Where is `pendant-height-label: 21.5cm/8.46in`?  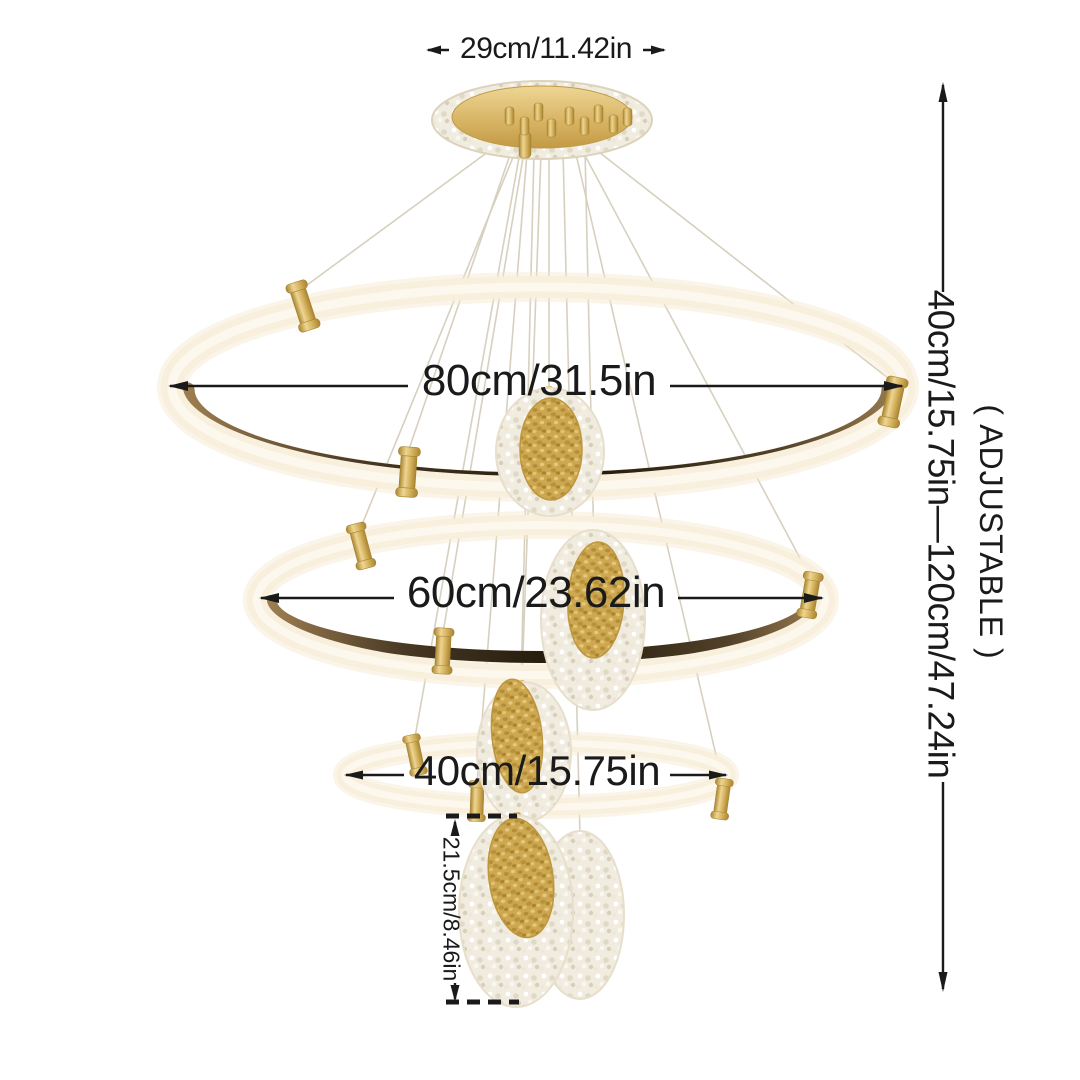 pendant-height-label: 21.5cm/8.46in is located at coordinates (451, 909).